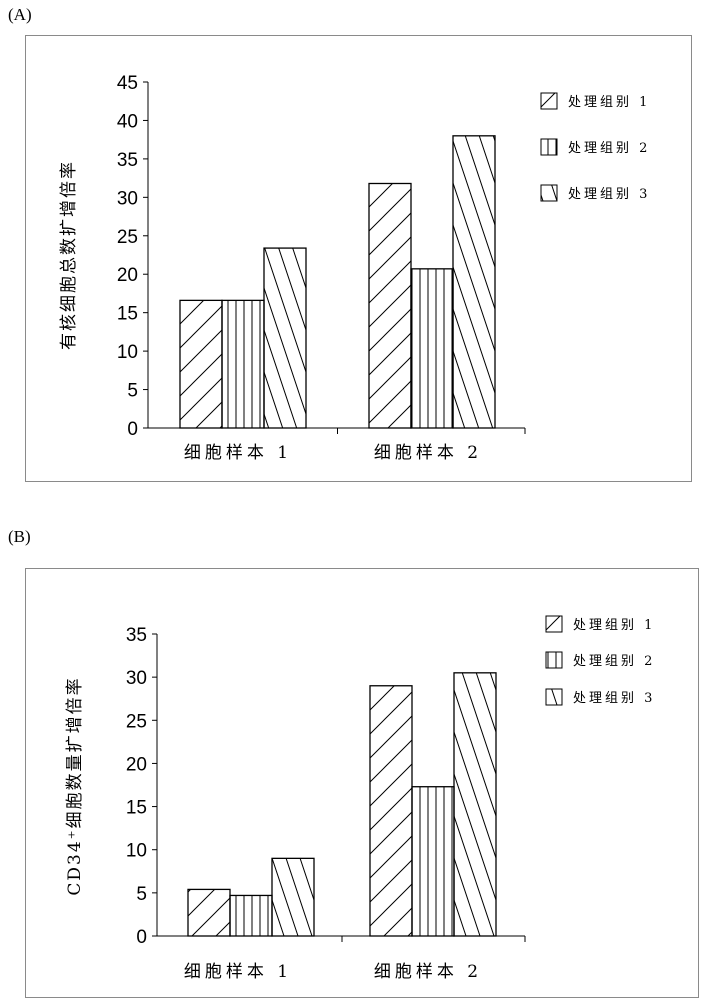 This screenshot has height=1000, width=713. What do you see at coordinates (609, 102) in the screenshot?
I see `chart-a-legend-label: 处理组别 1` at bounding box center [609, 102].